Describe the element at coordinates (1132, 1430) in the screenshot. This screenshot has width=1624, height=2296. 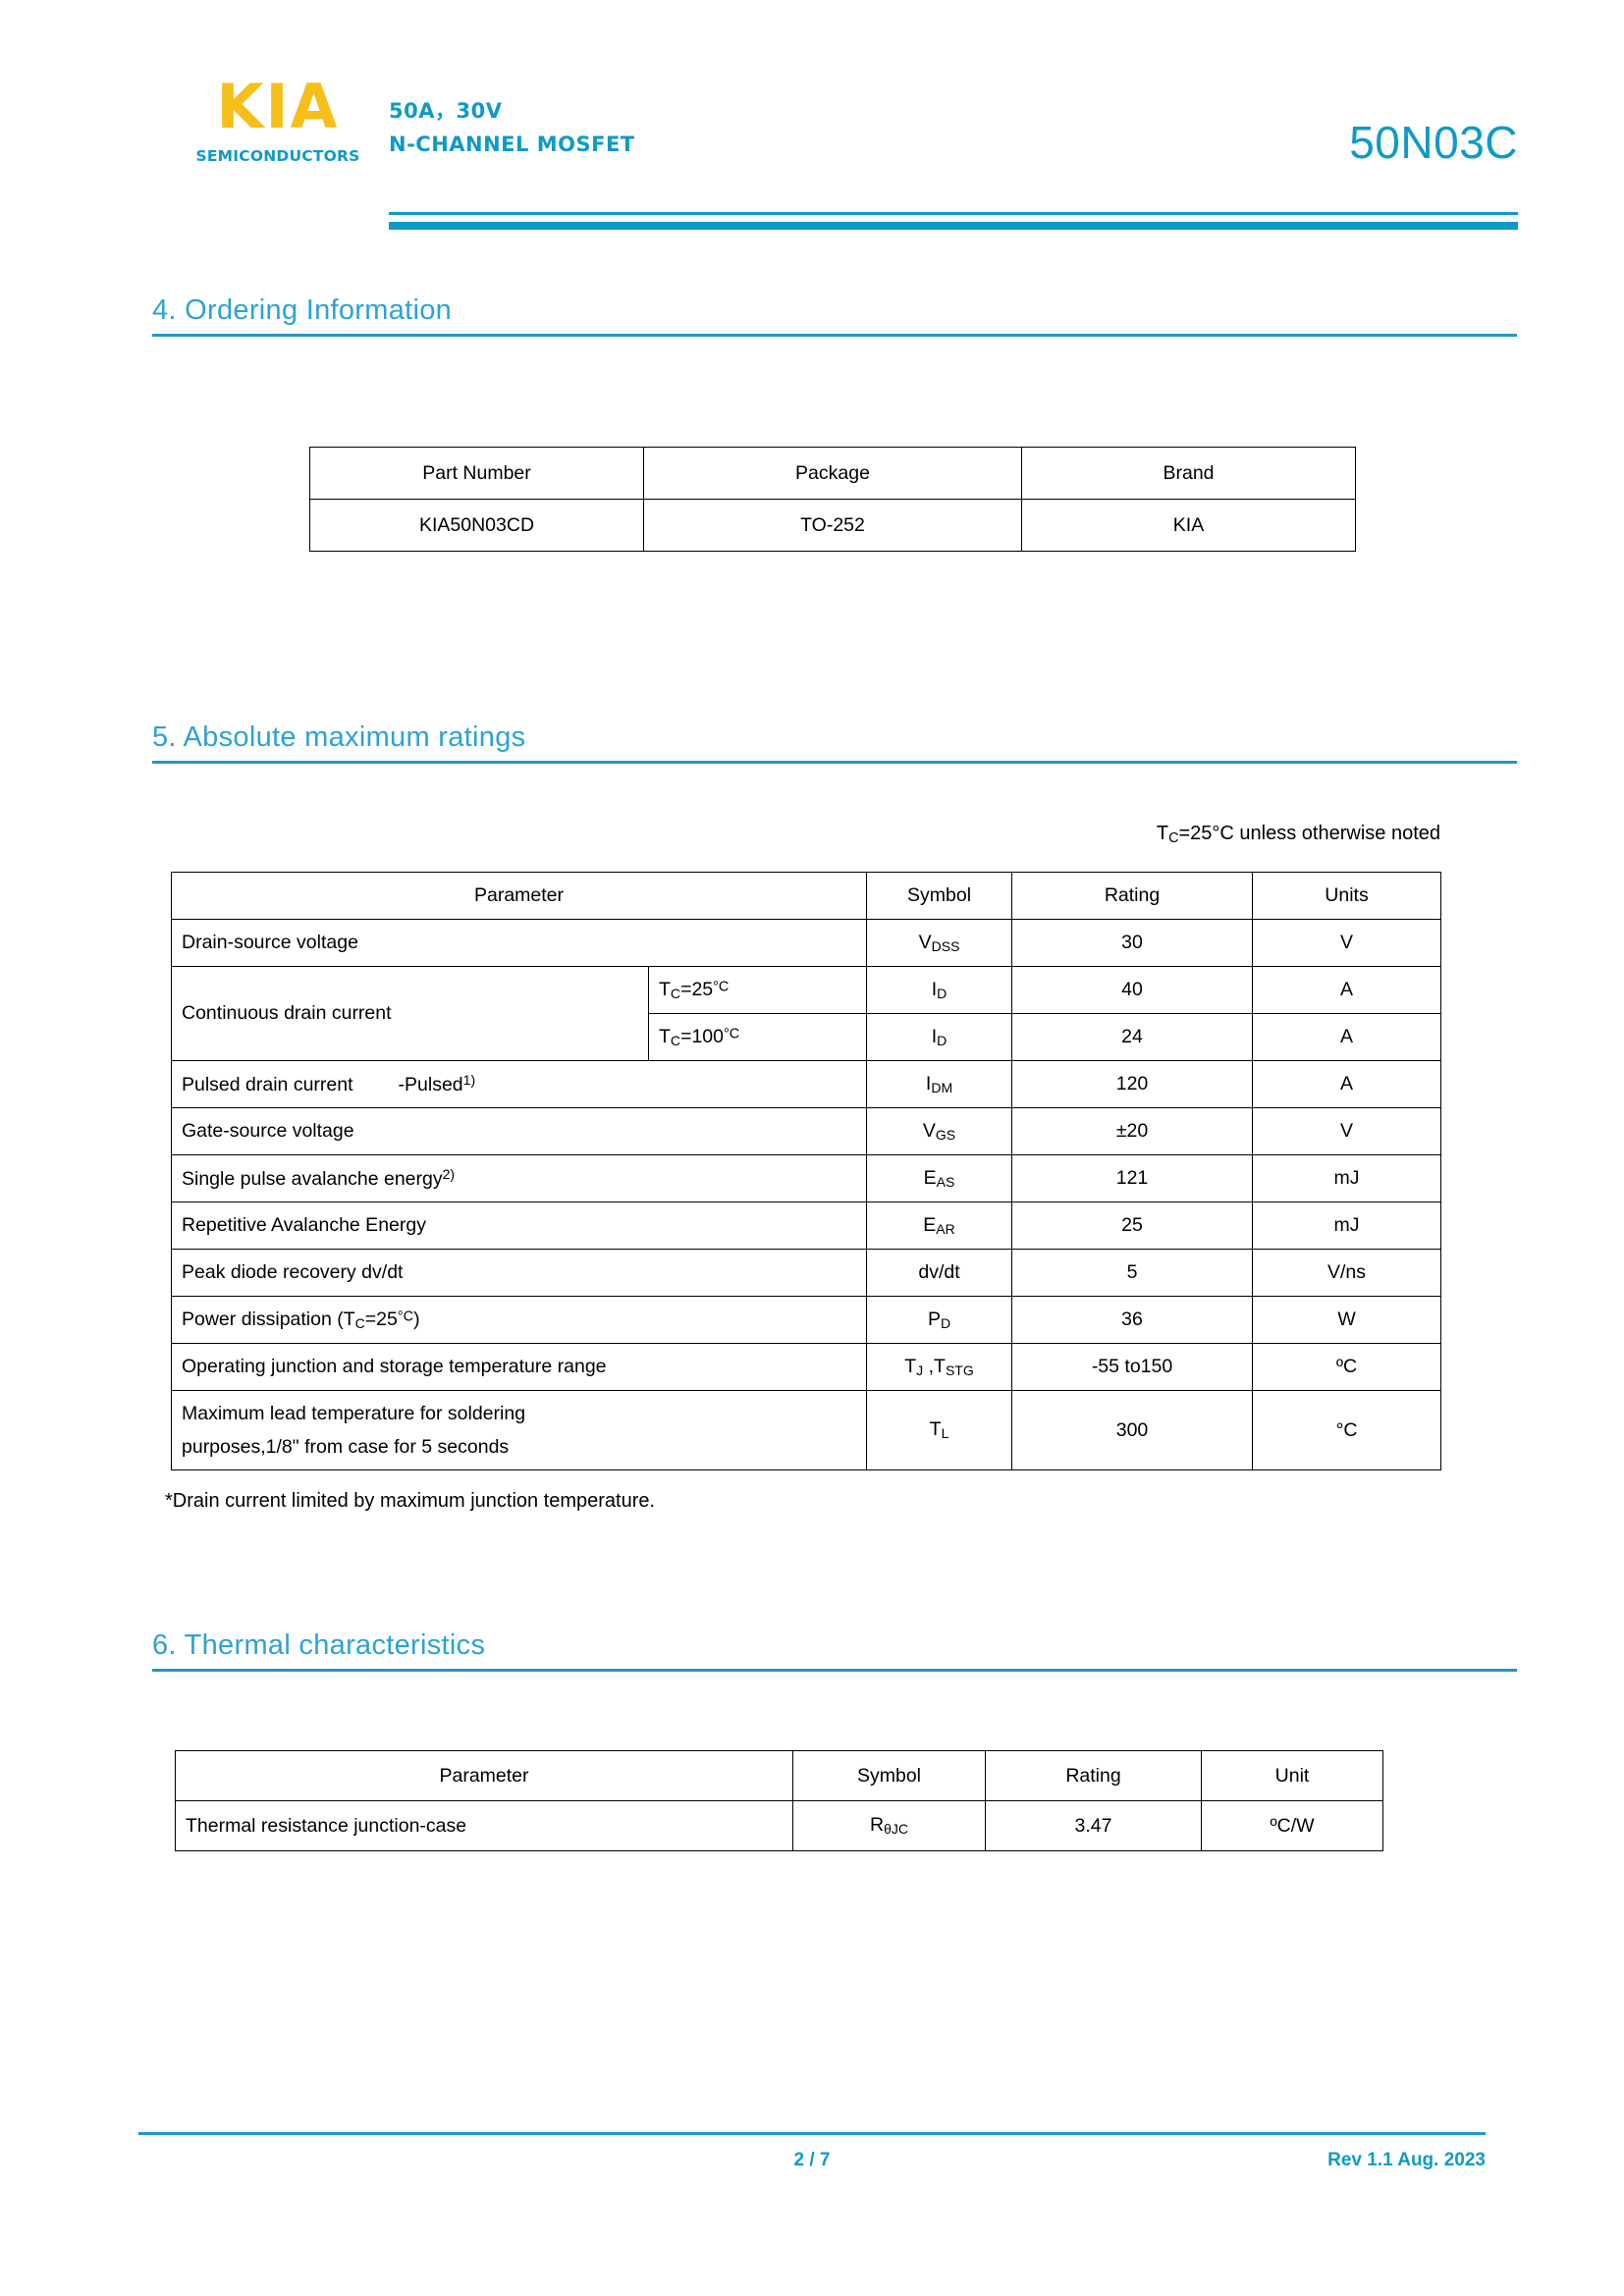
I see `ratings-rating-tl: 300` at that location.